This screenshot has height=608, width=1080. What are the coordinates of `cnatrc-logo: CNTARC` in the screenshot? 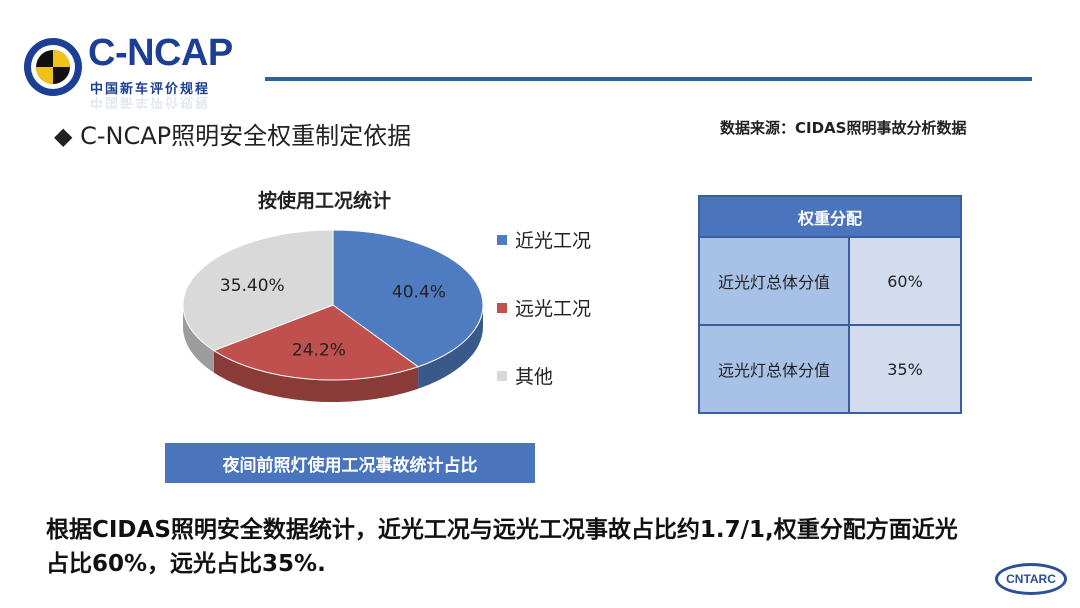 It's located at (1031, 579).